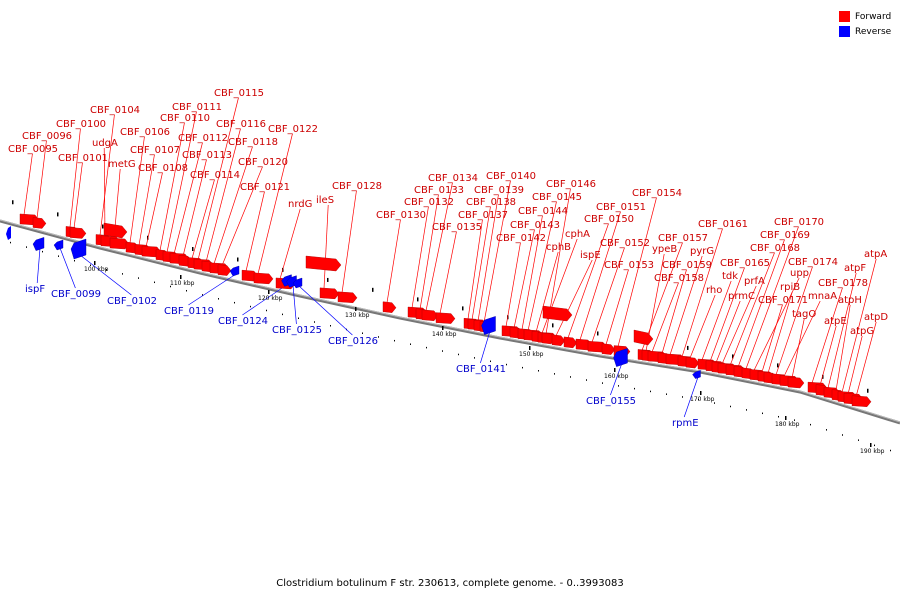 The image size is (900, 600). What do you see at coordinates (828, 355) in the screenshot?
I see `leader-line-atpe` at bounding box center [828, 355].